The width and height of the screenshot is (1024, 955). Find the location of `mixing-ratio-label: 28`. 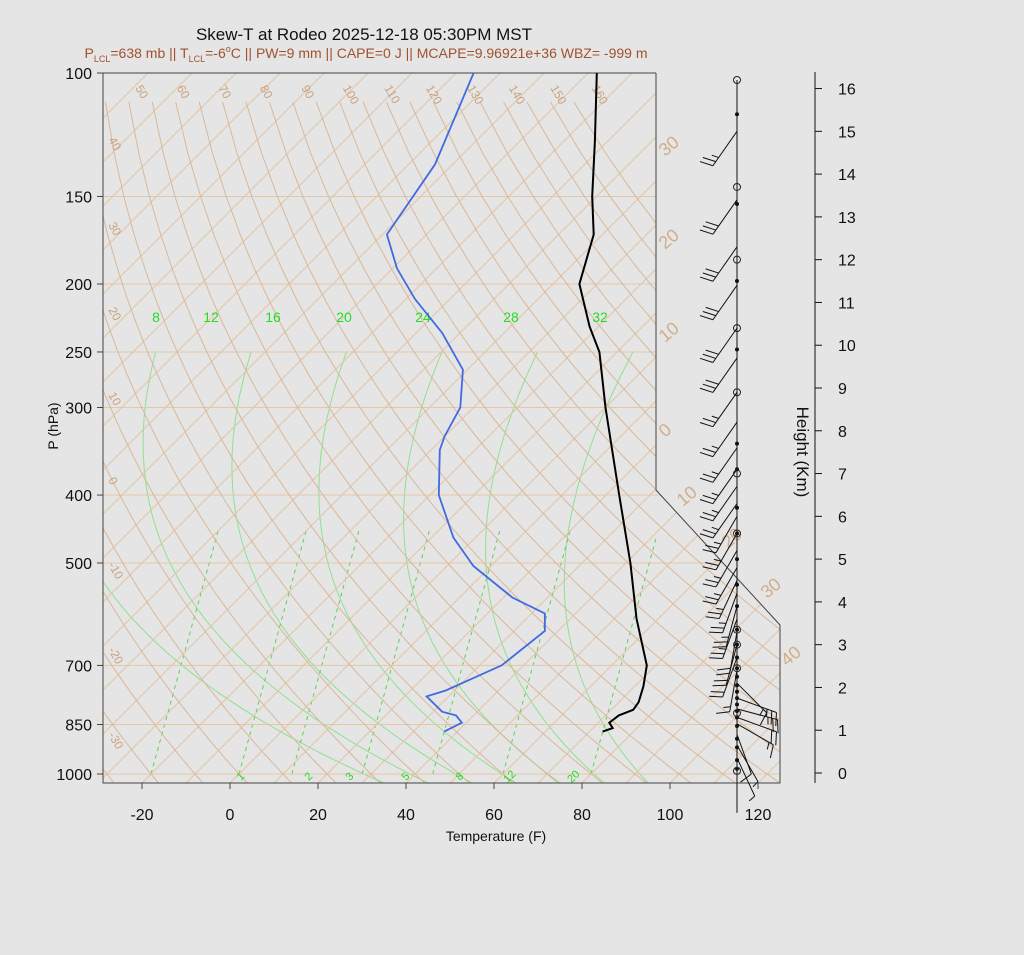

mixing-ratio-label: 28 is located at coordinates (511, 317).